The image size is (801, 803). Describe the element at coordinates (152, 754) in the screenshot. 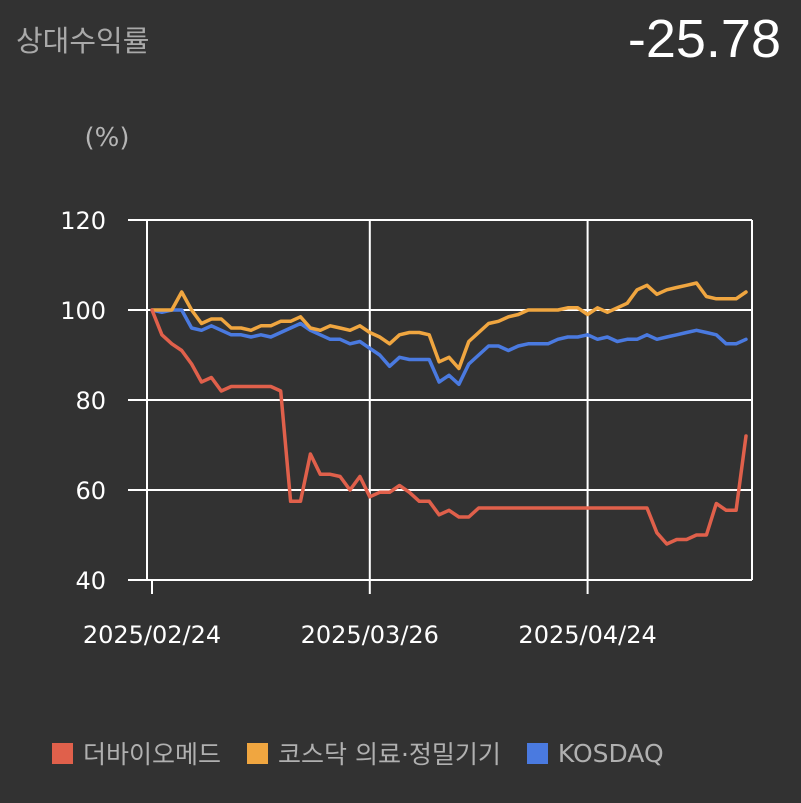

I see `legend-label-series-1: 더바이오메드` at that location.